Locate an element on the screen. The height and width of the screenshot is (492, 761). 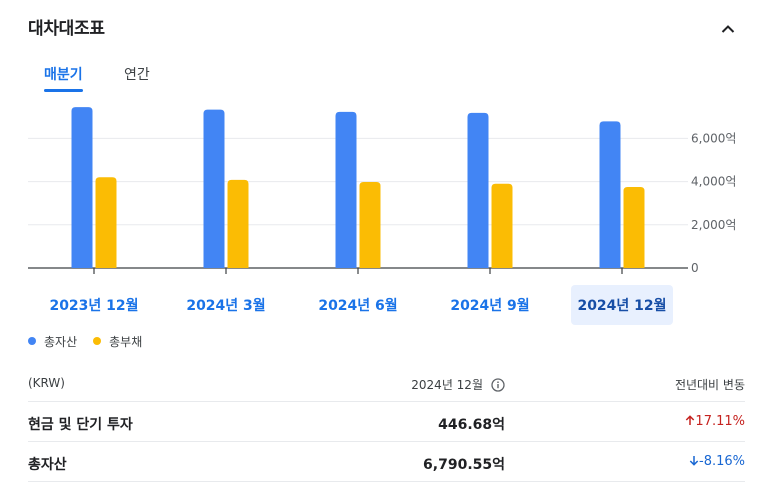
table-change-header: 전년대비 변동 is located at coordinates (709, 385).